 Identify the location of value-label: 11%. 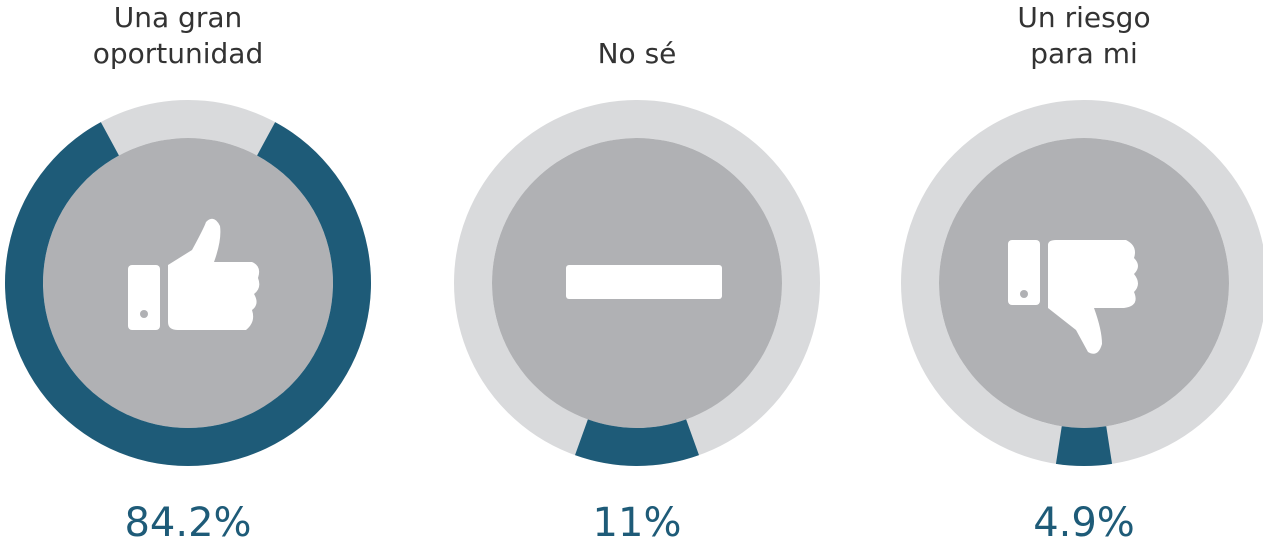
(637, 523).